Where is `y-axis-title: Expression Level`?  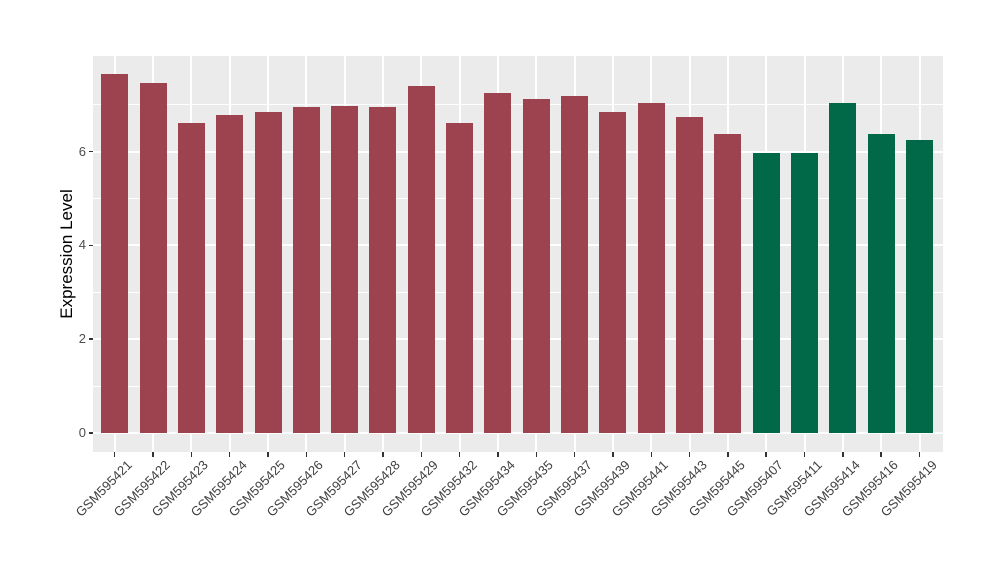 y-axis-title: Expression Level is located at coordinates (66, 254).